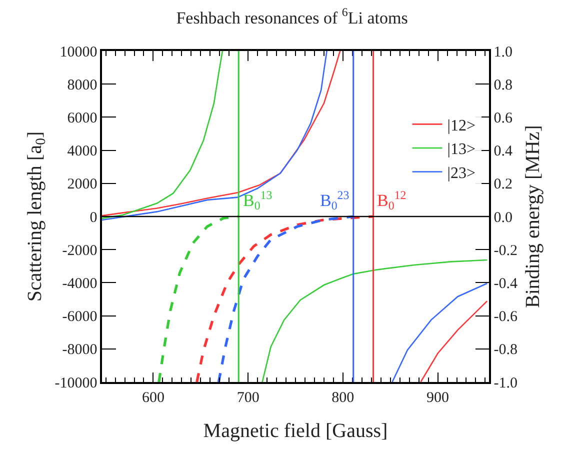 The width and height of the screenshot is (584, 457). What do you see at coordinates (292, 16) in the screenshot?
I see `chart-title: Feshbach resonances of $^{6}$Li atoms` at bounding box center [292, 16].